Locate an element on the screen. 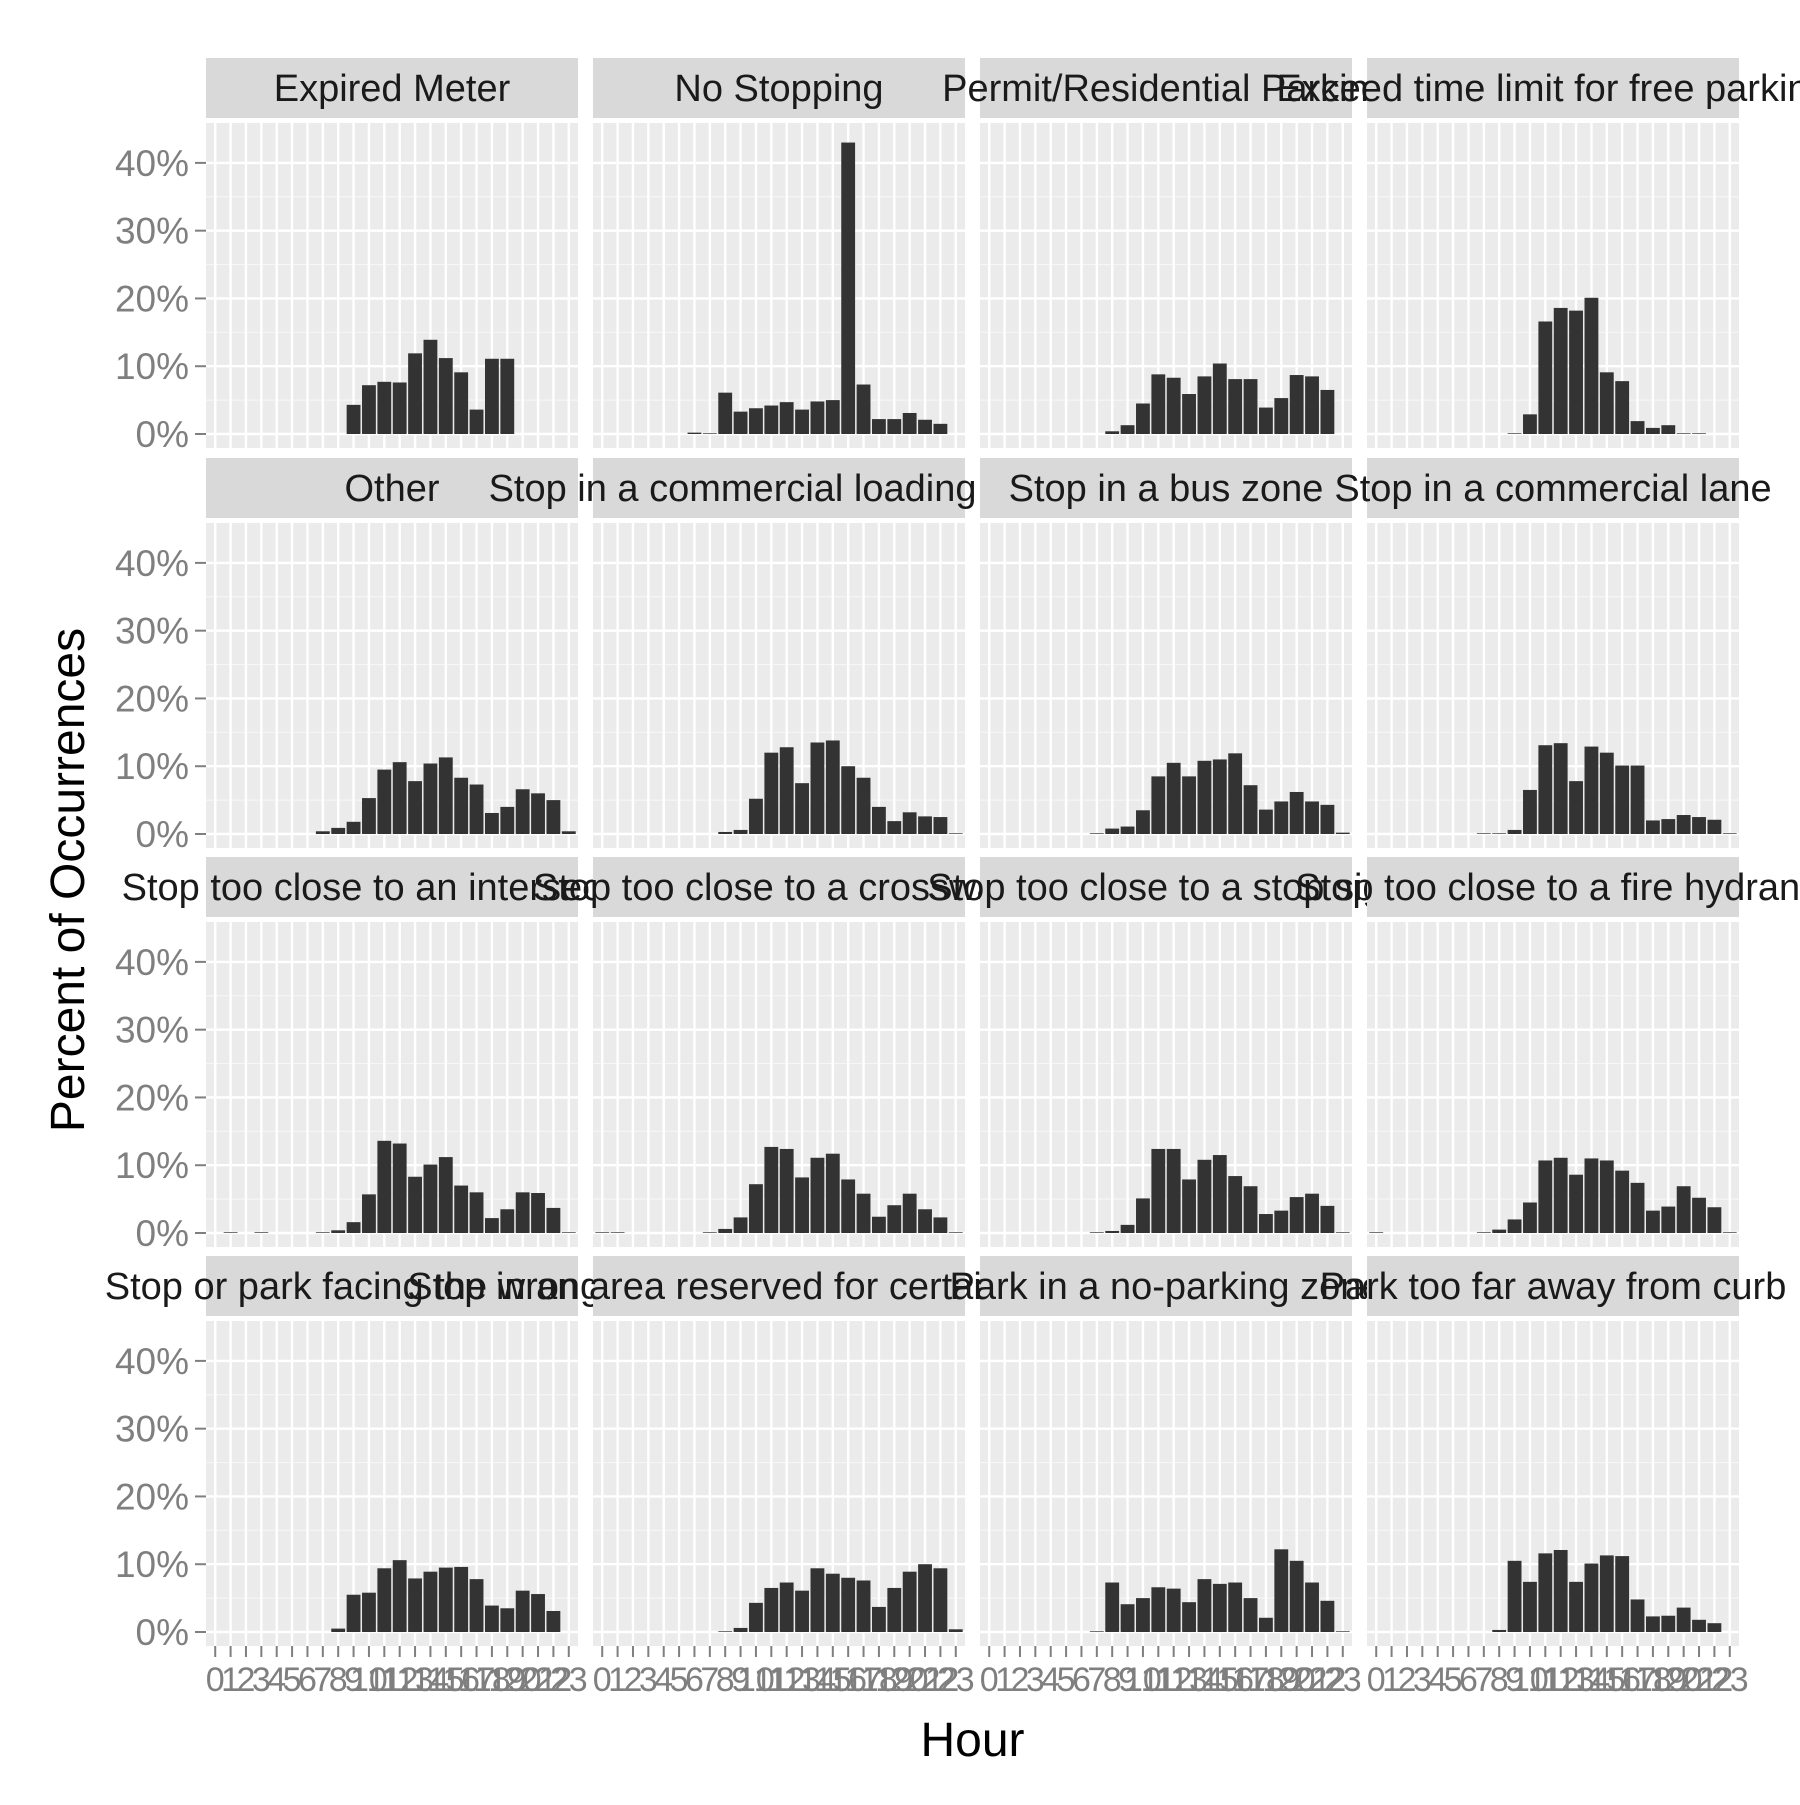 This screenshot has height=1805, width=1800. facet-label: Stop too close to a fire hydrant is located at coordinates (1547, 888).